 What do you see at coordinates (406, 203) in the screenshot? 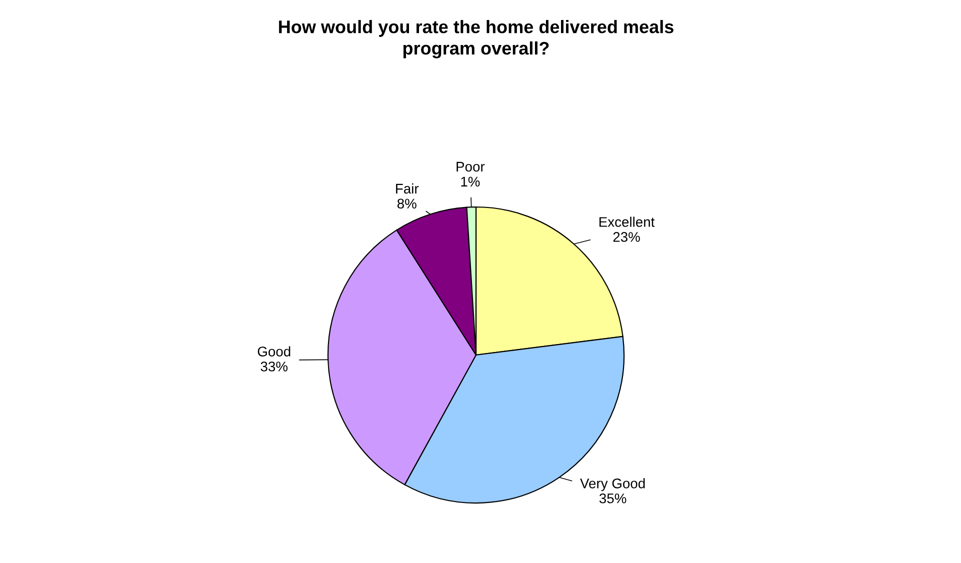
I see `data-label: 8%` at bounding box center [406, 203].